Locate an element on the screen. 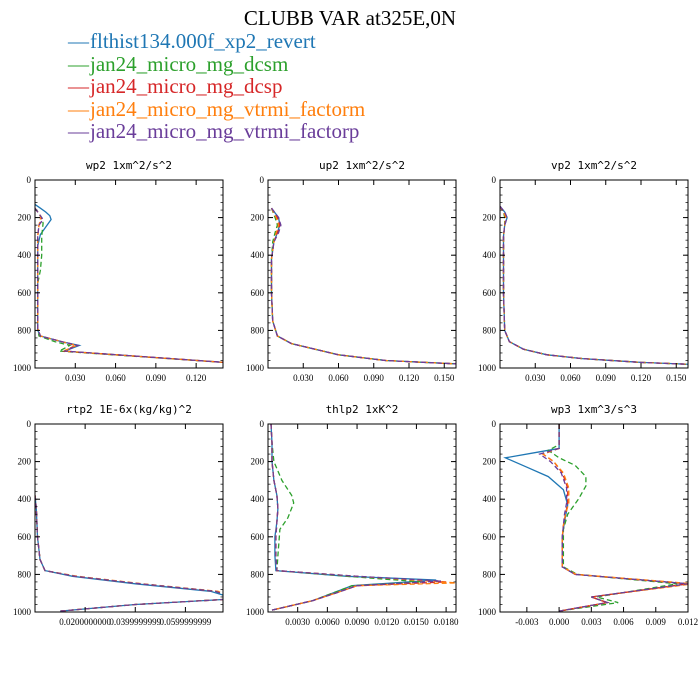 This screenshot has width=700, height=700. x-tick-label: 0.0120 is located at coordinates (386, 622).